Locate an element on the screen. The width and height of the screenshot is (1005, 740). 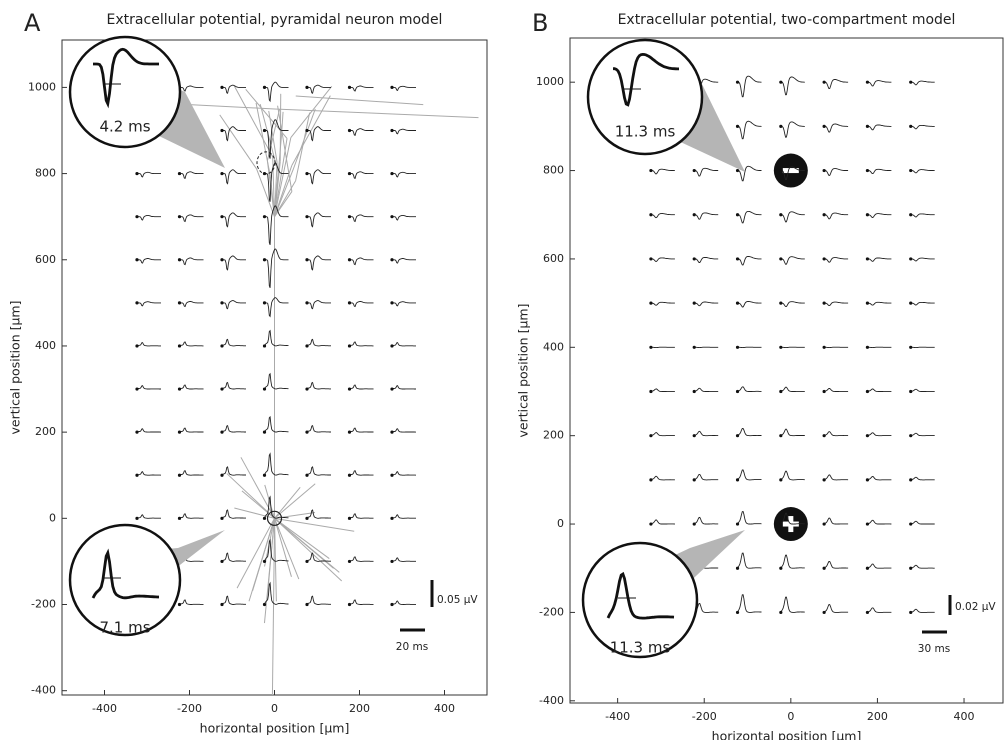
x-tick-label: 200 is located at coordinates (359, 708).